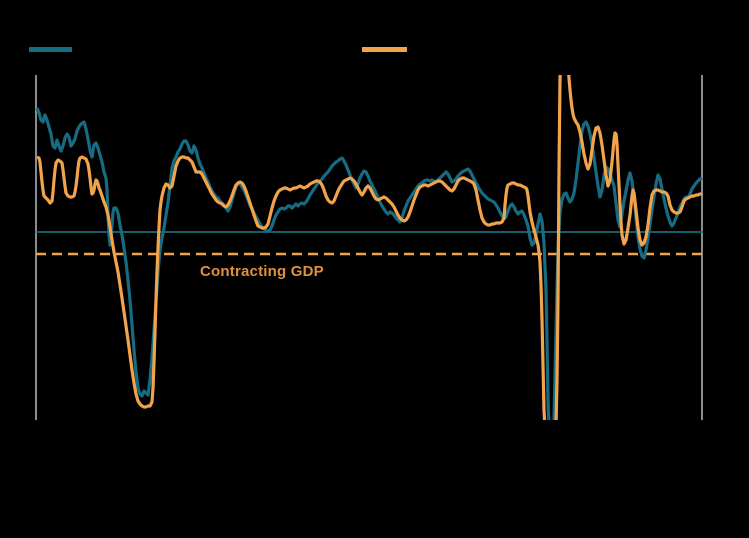  What do you see at coordinates (384, 49) in the screenshot?
I see `orange-series-legend-key` at bounding box center [384, 49].